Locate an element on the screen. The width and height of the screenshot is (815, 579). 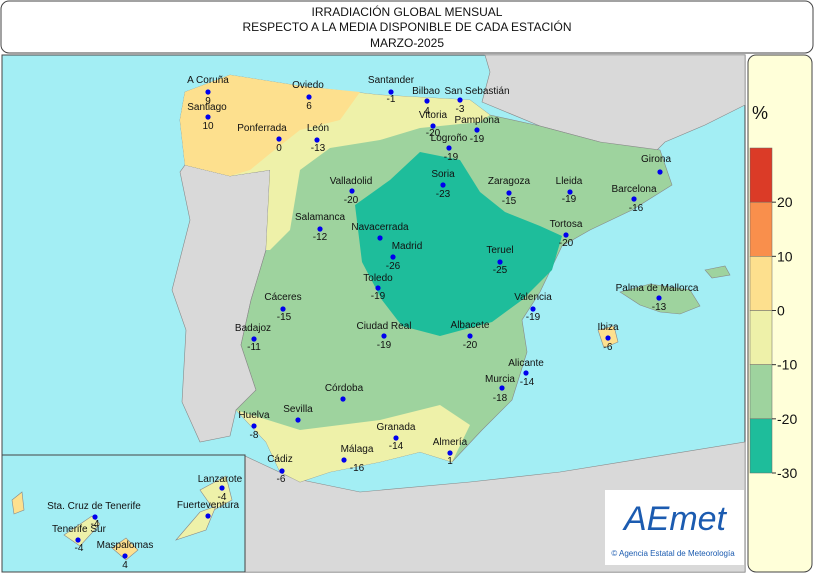
gran-canaria-island is located at coordinates (125, 549).